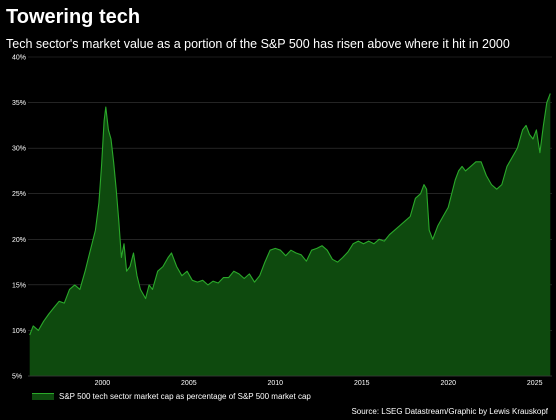 The height and width of the screenshot is (420, 556). I want to click on y-tick-label: 20%, so click(19, 240).